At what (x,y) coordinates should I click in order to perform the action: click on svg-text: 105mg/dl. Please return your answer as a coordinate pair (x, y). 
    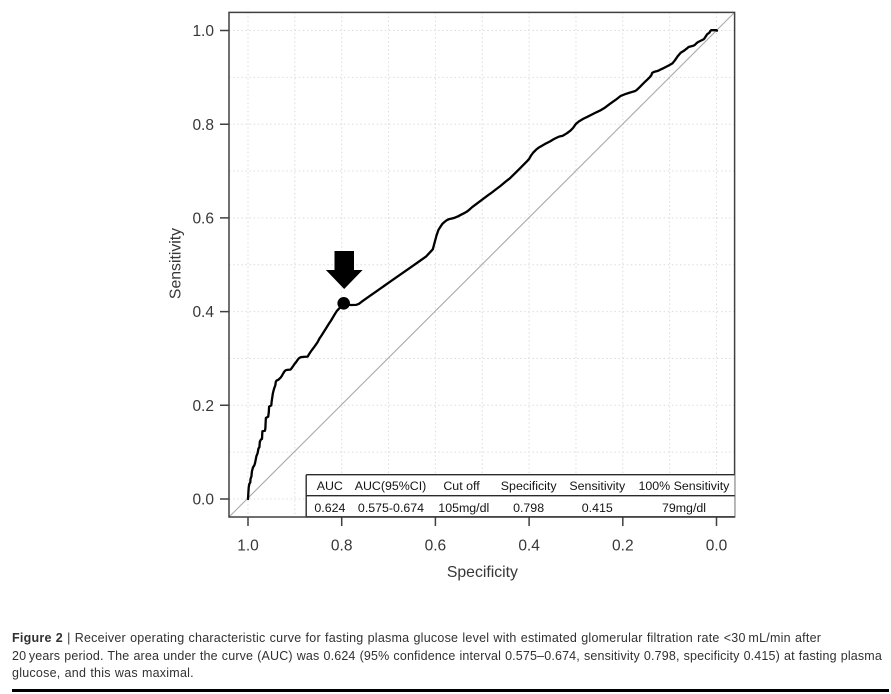
    Looking at the image, I should click on (463, 508).